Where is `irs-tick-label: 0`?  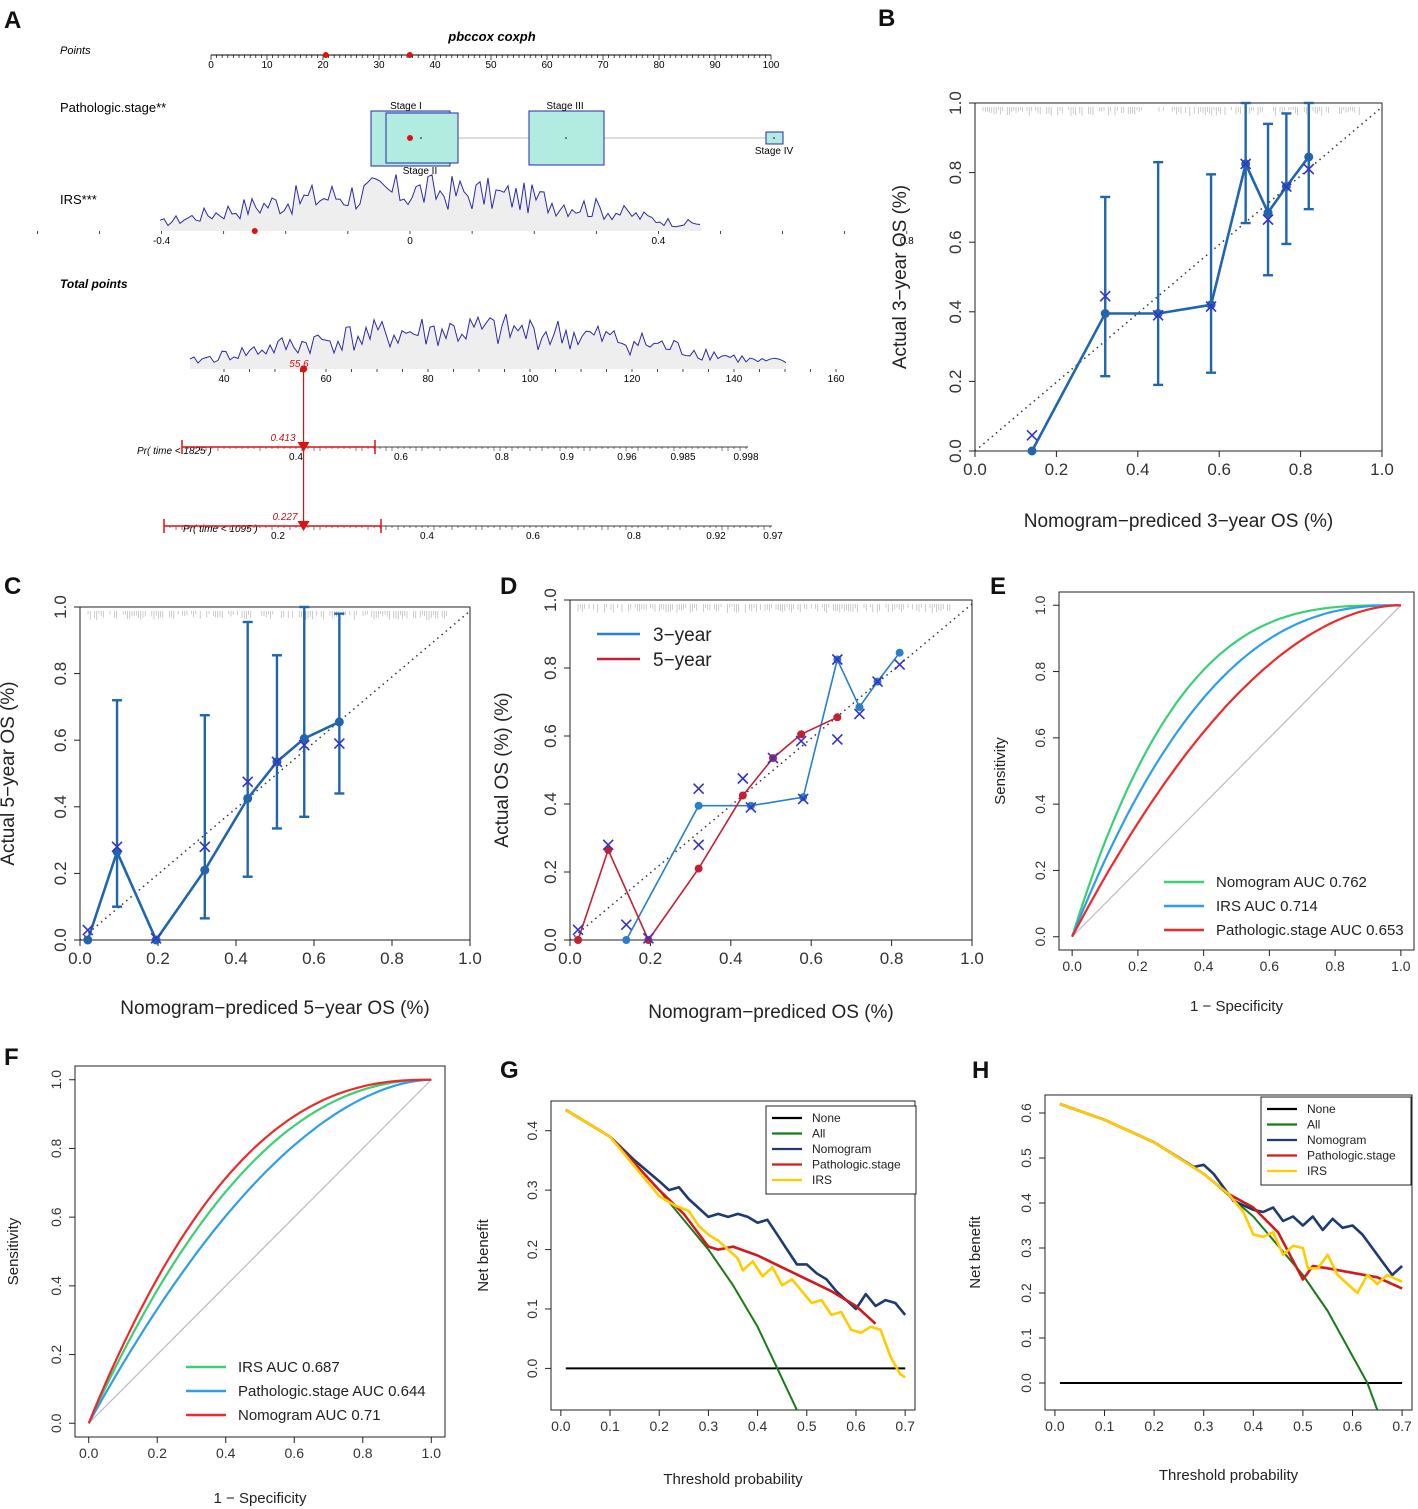 irs-tick-label: 0 is located at coordinates (410, 241).